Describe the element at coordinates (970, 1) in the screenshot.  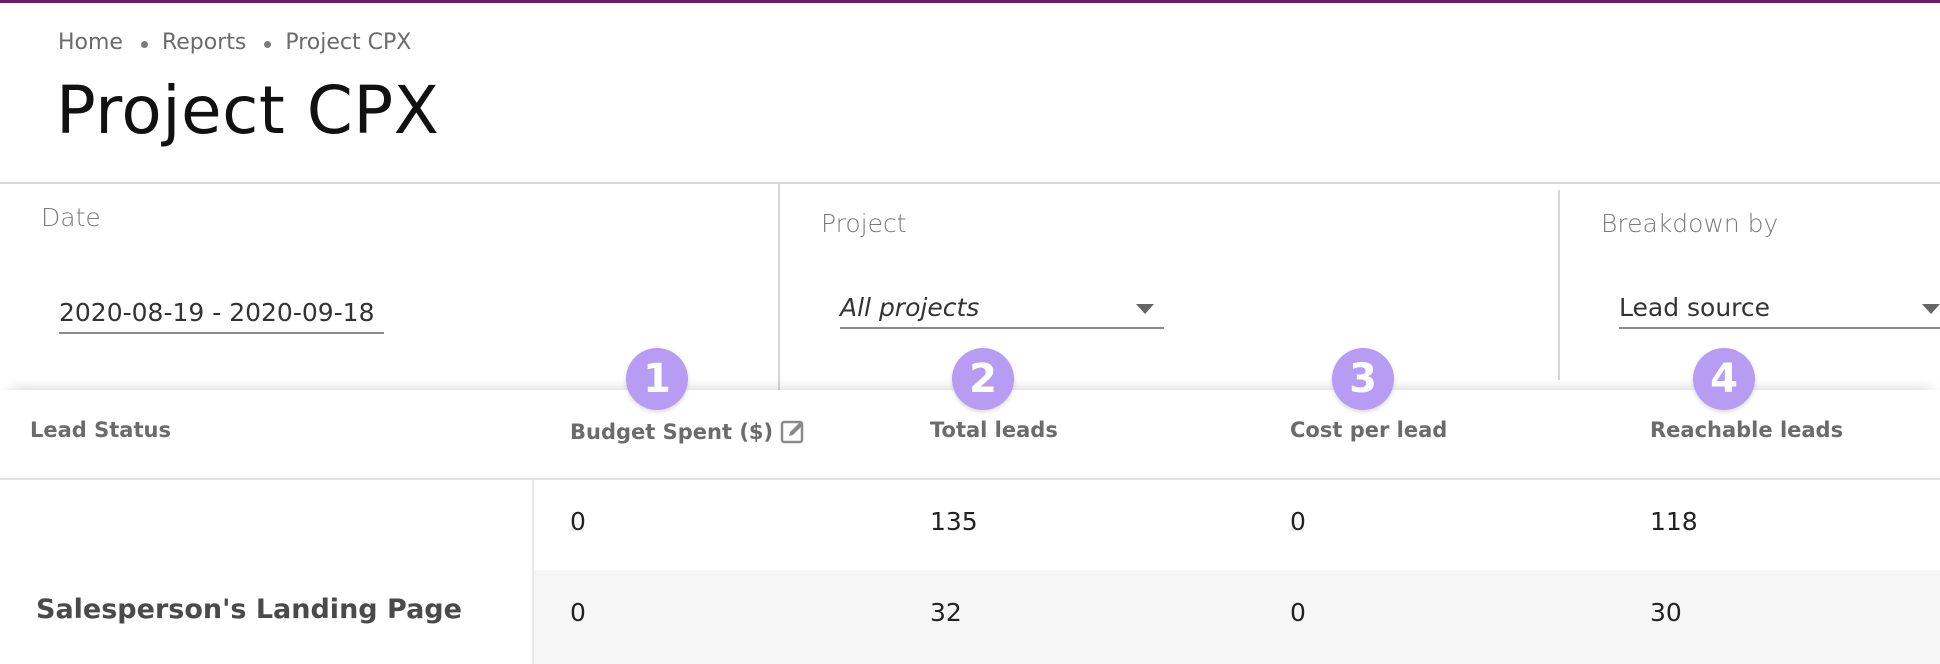
I see `top-accent-bar` at that location.